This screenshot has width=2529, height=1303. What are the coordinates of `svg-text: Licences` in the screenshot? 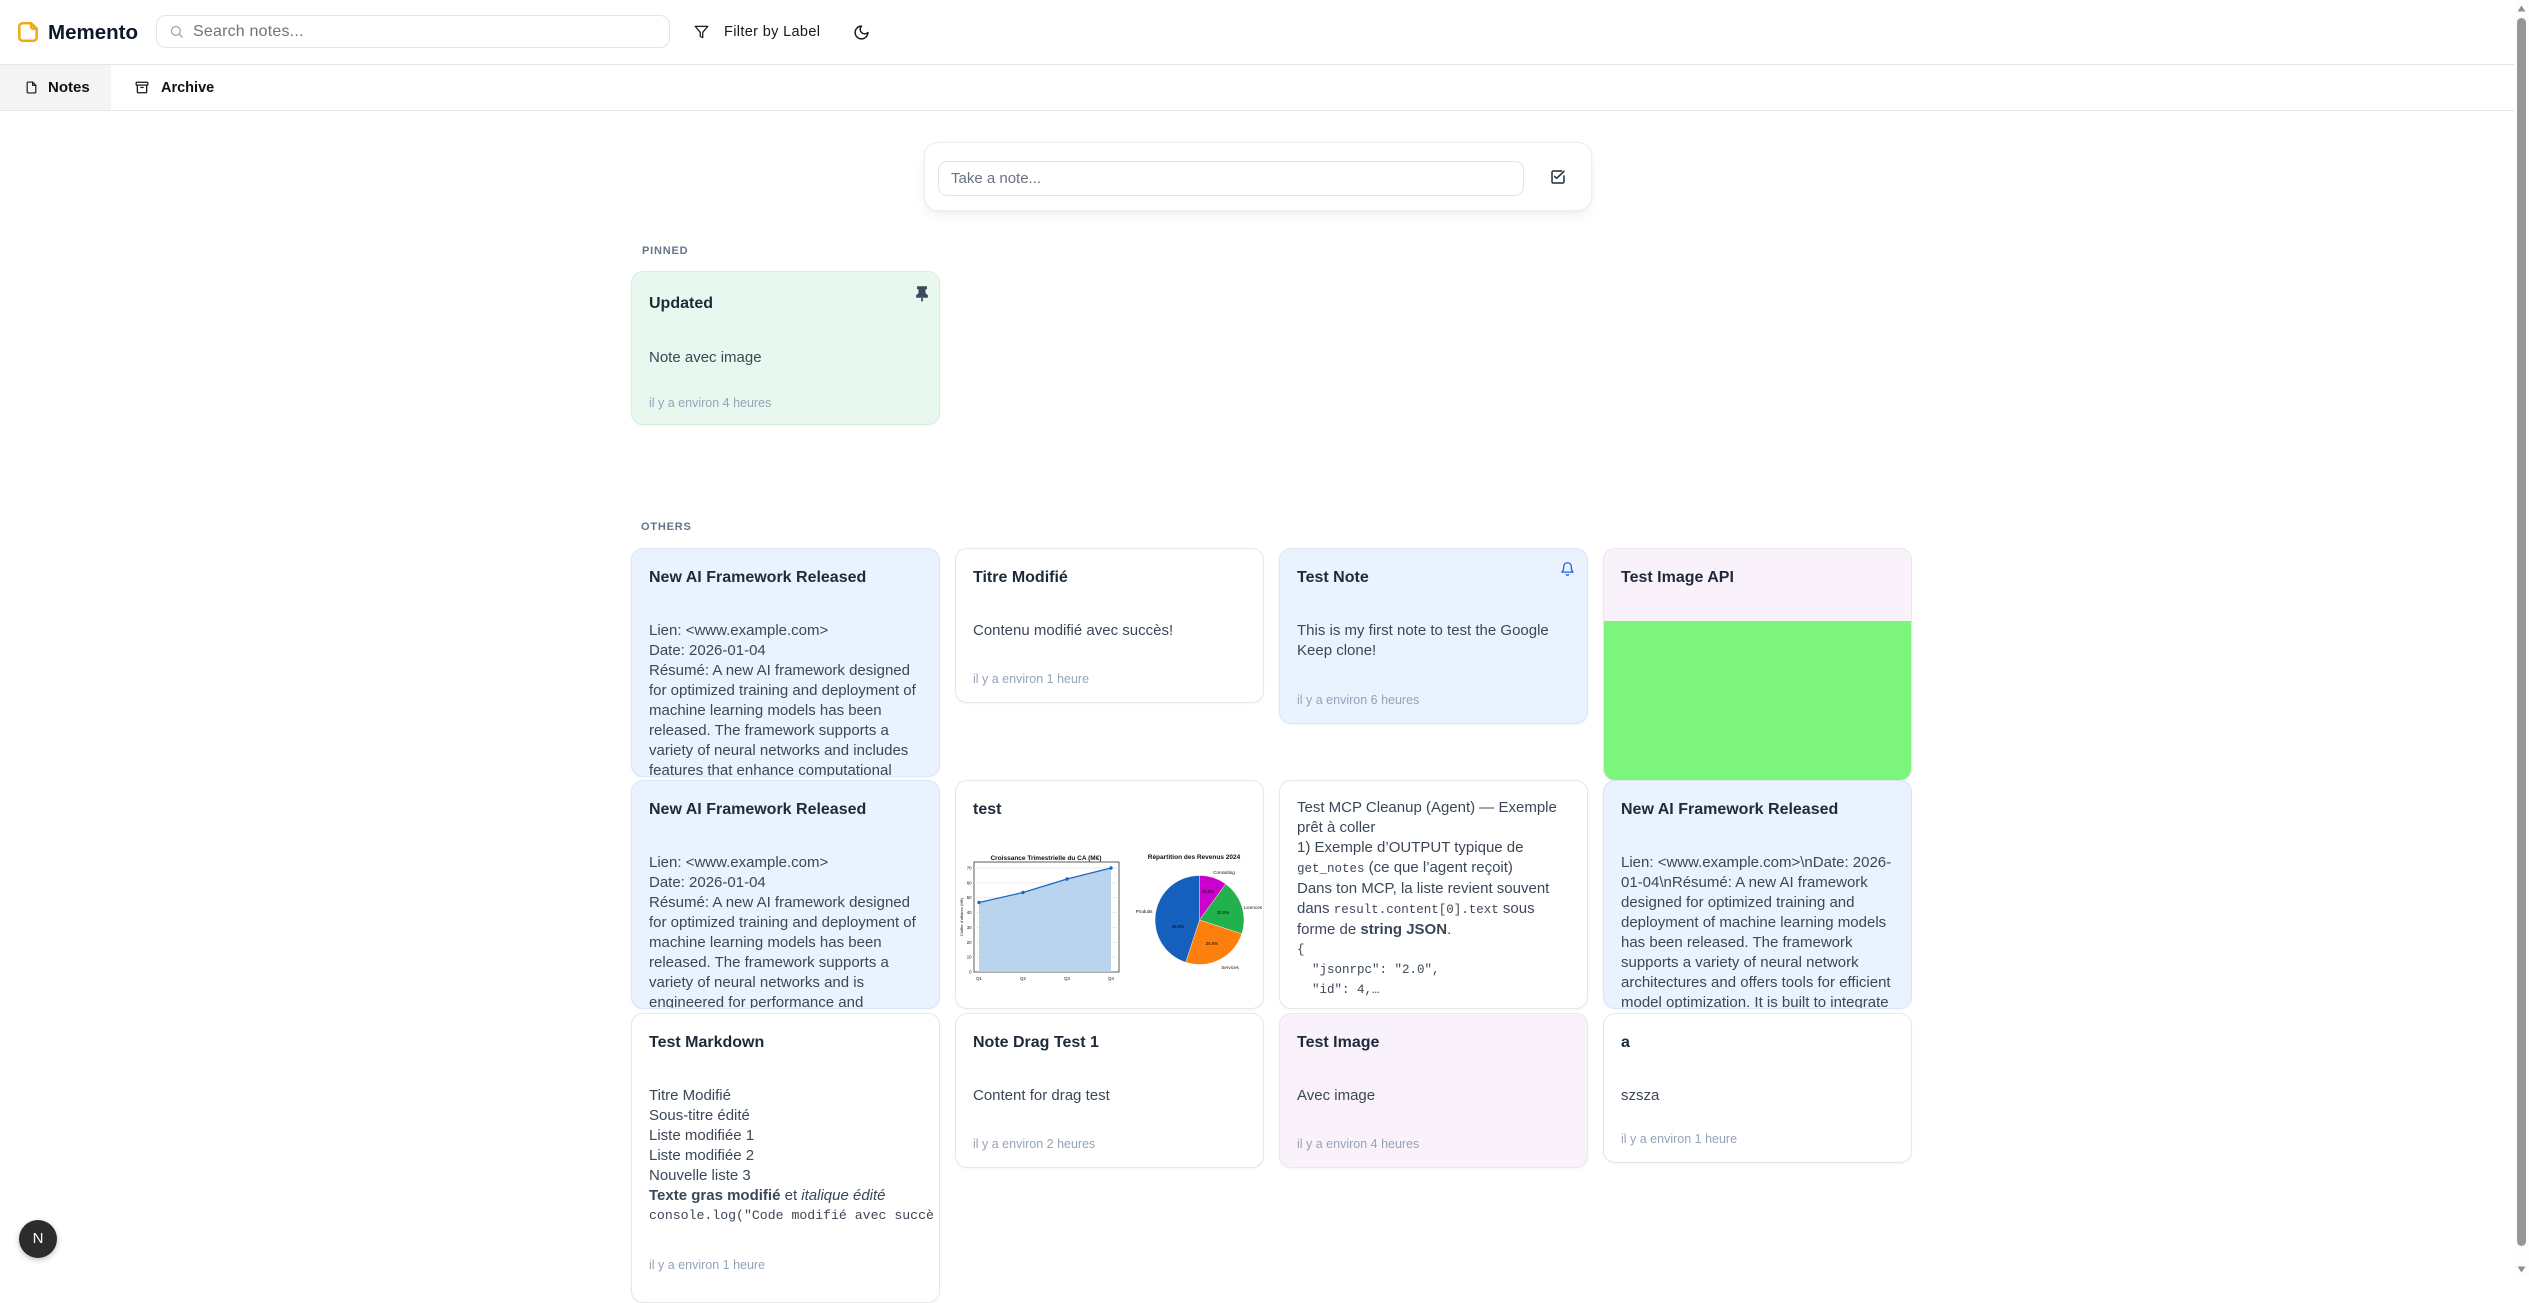 It's located at (1253, 907).